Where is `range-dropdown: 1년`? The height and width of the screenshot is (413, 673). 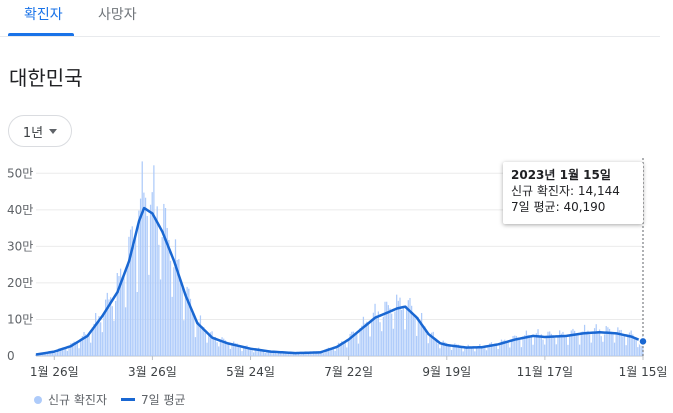
range-dropdown: 1년 is located at coordinates (40, 131).